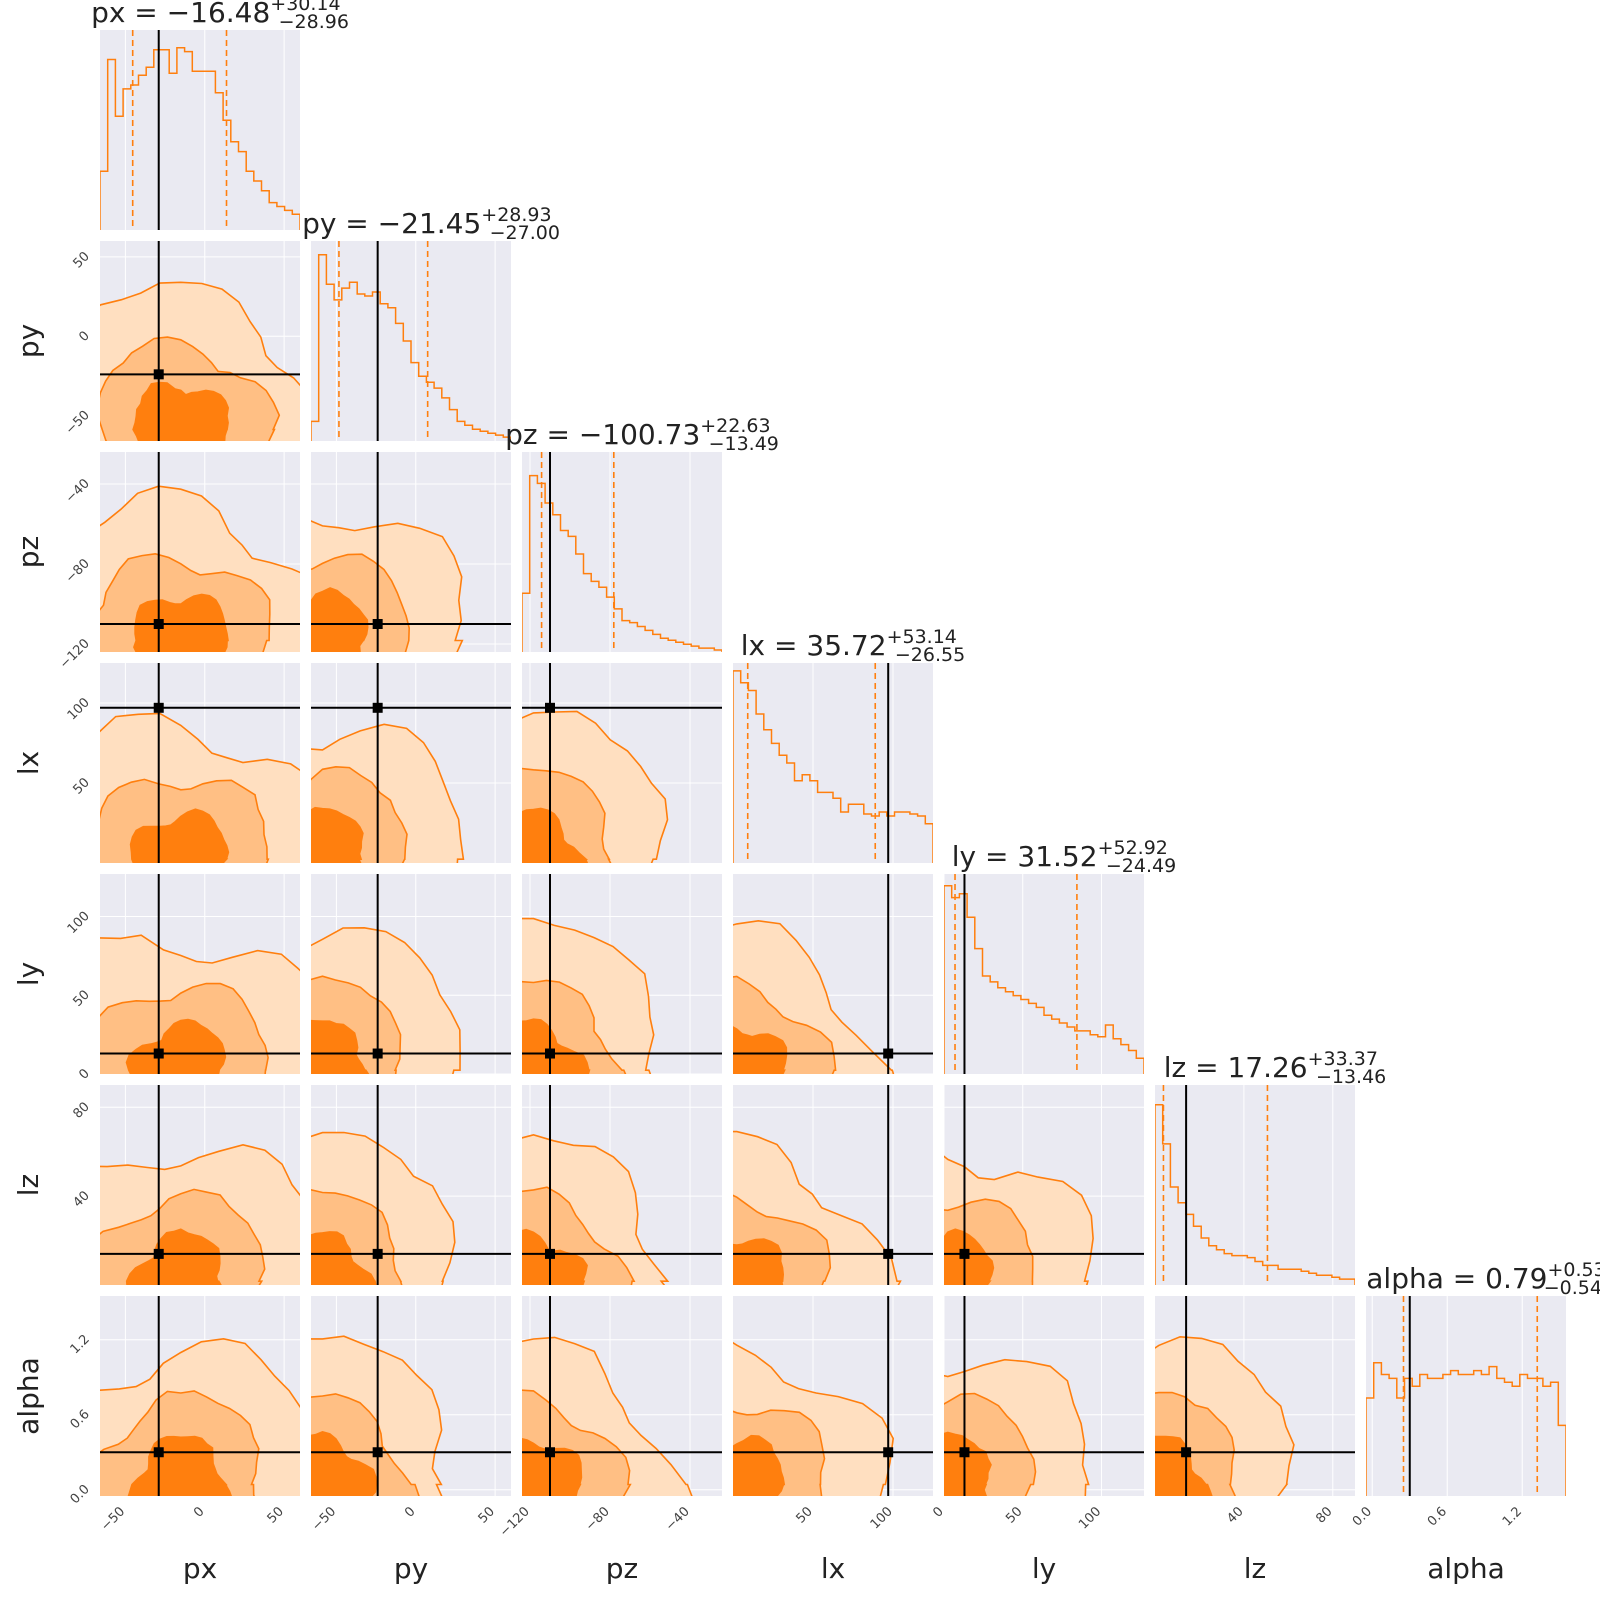  What do you see at coordinates (80, 1419) in the screenshot?
I see `y-tick-label: 0.6` at bounding box center [80, 1419].